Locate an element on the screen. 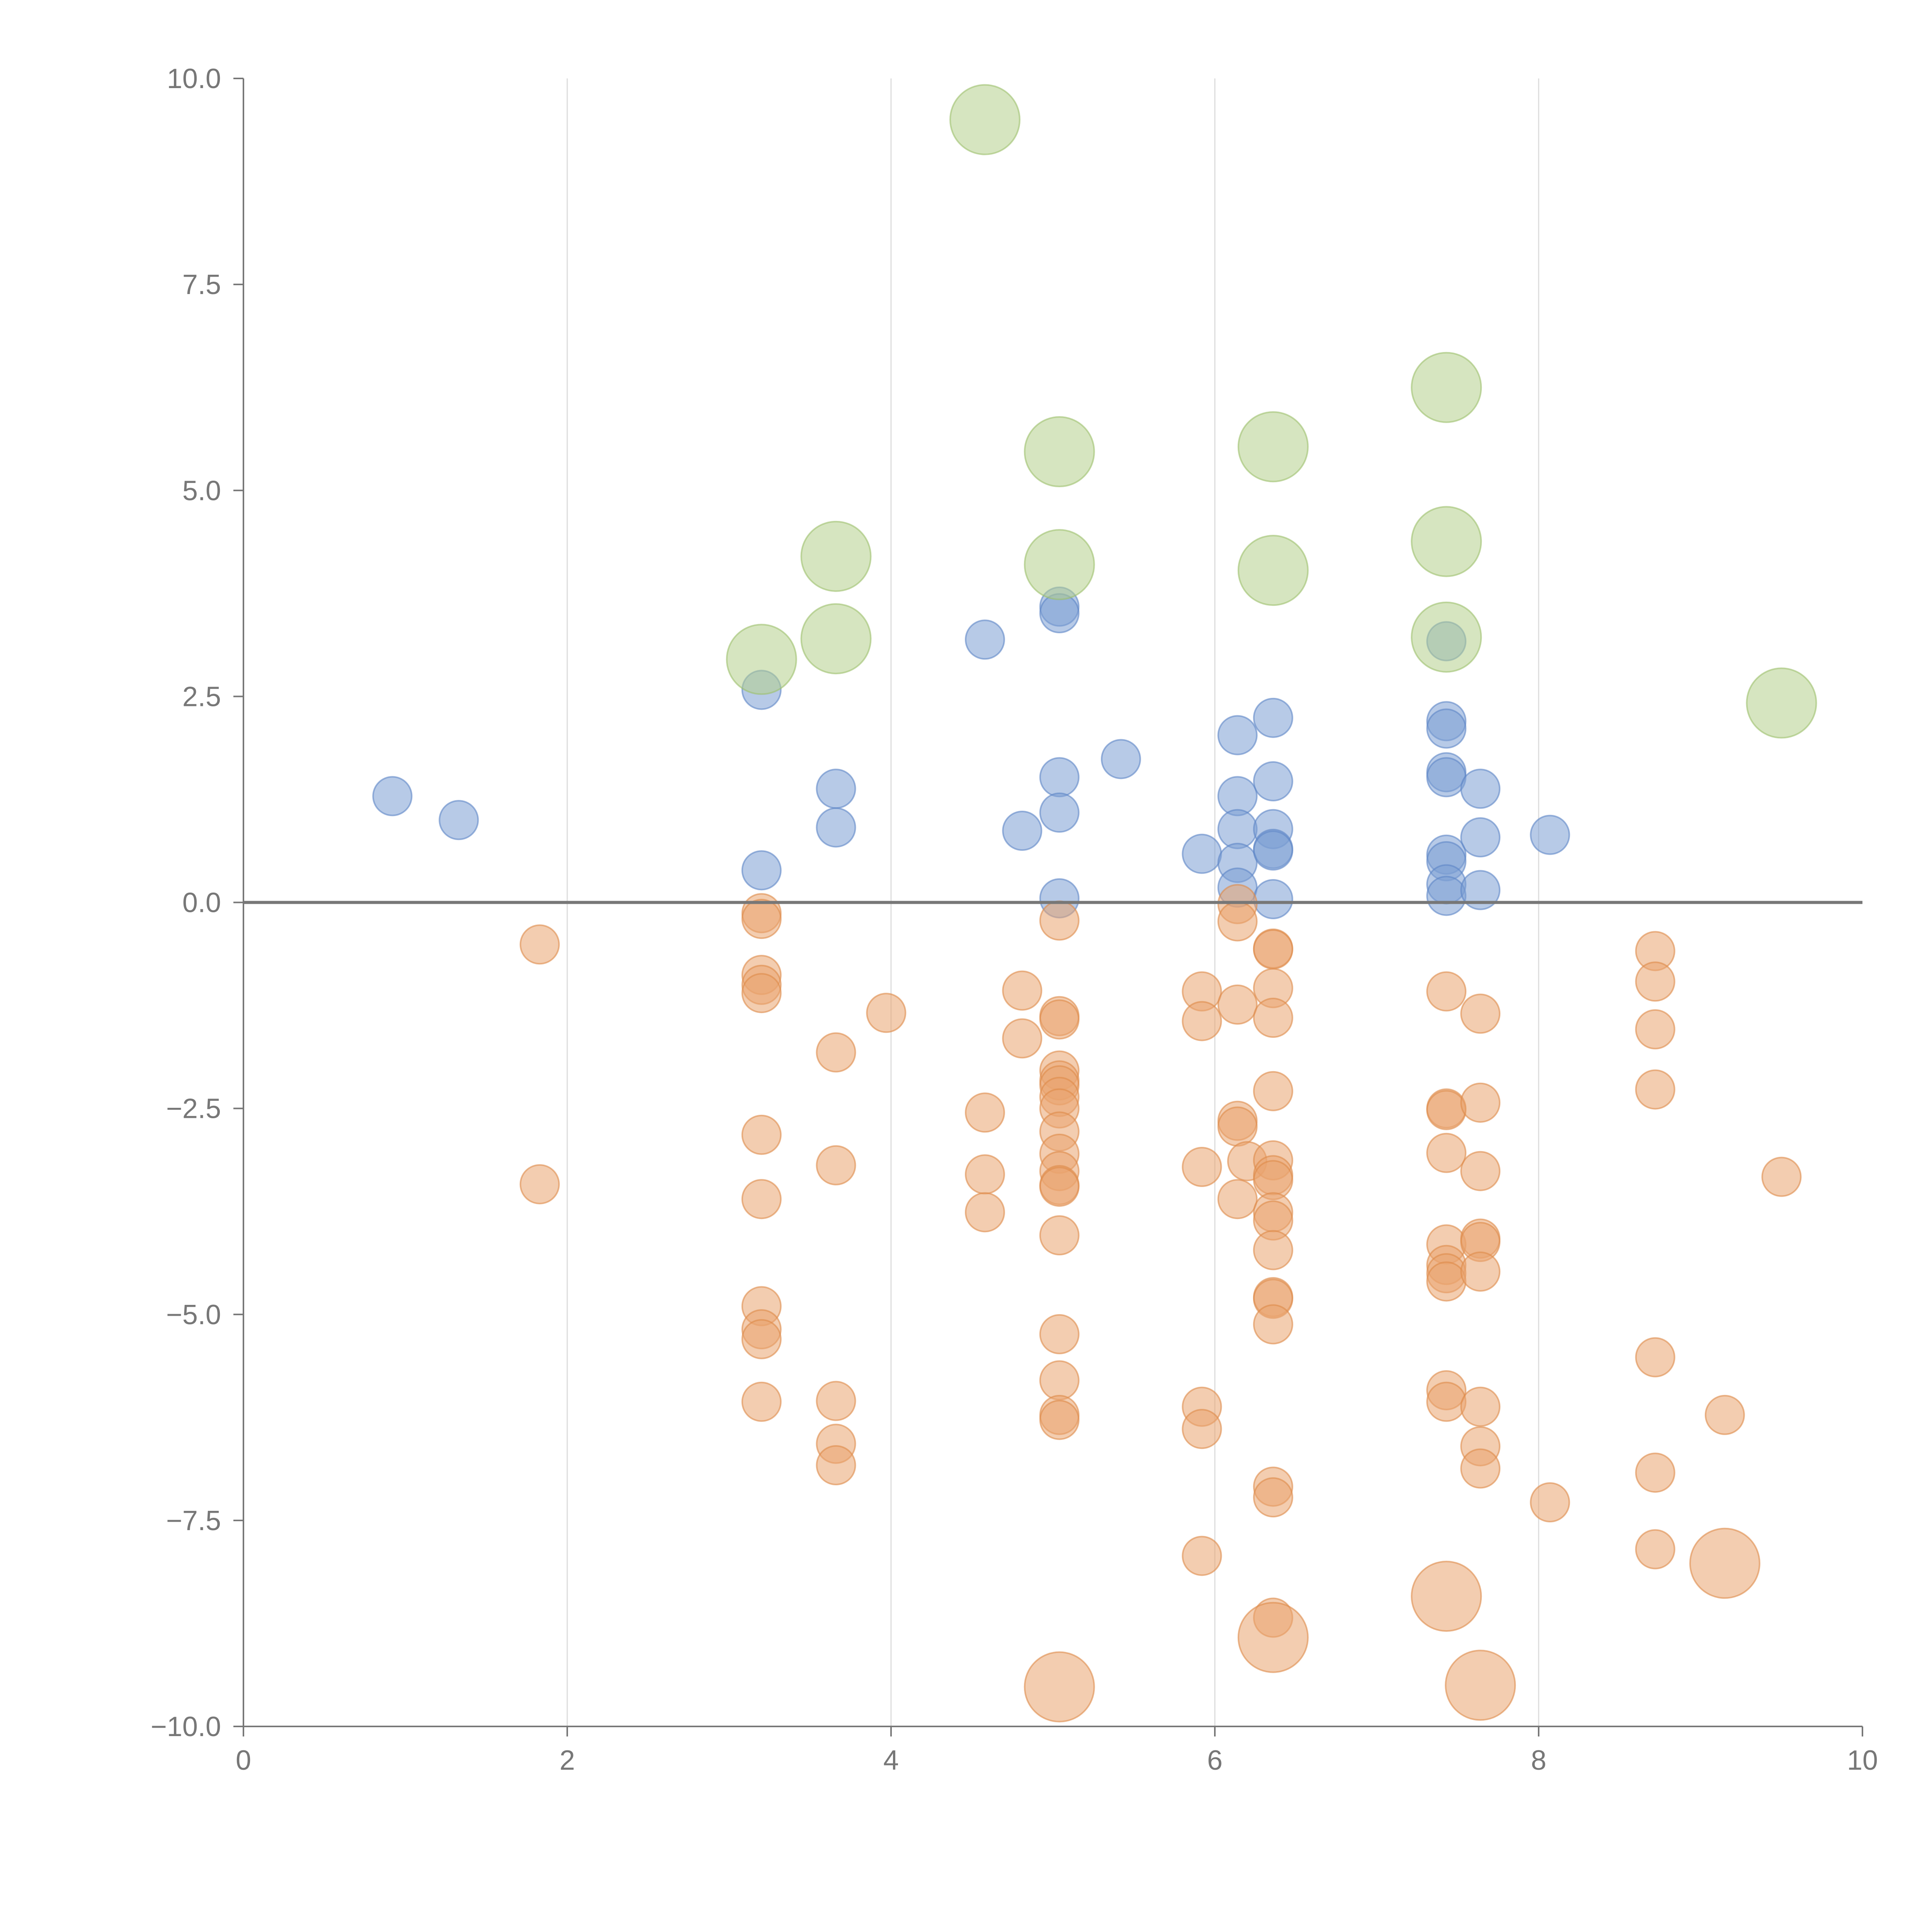 This screenshot has height=1932, width=1932. y-tick-label: −7.5 is located at coordinates (193, 1520).